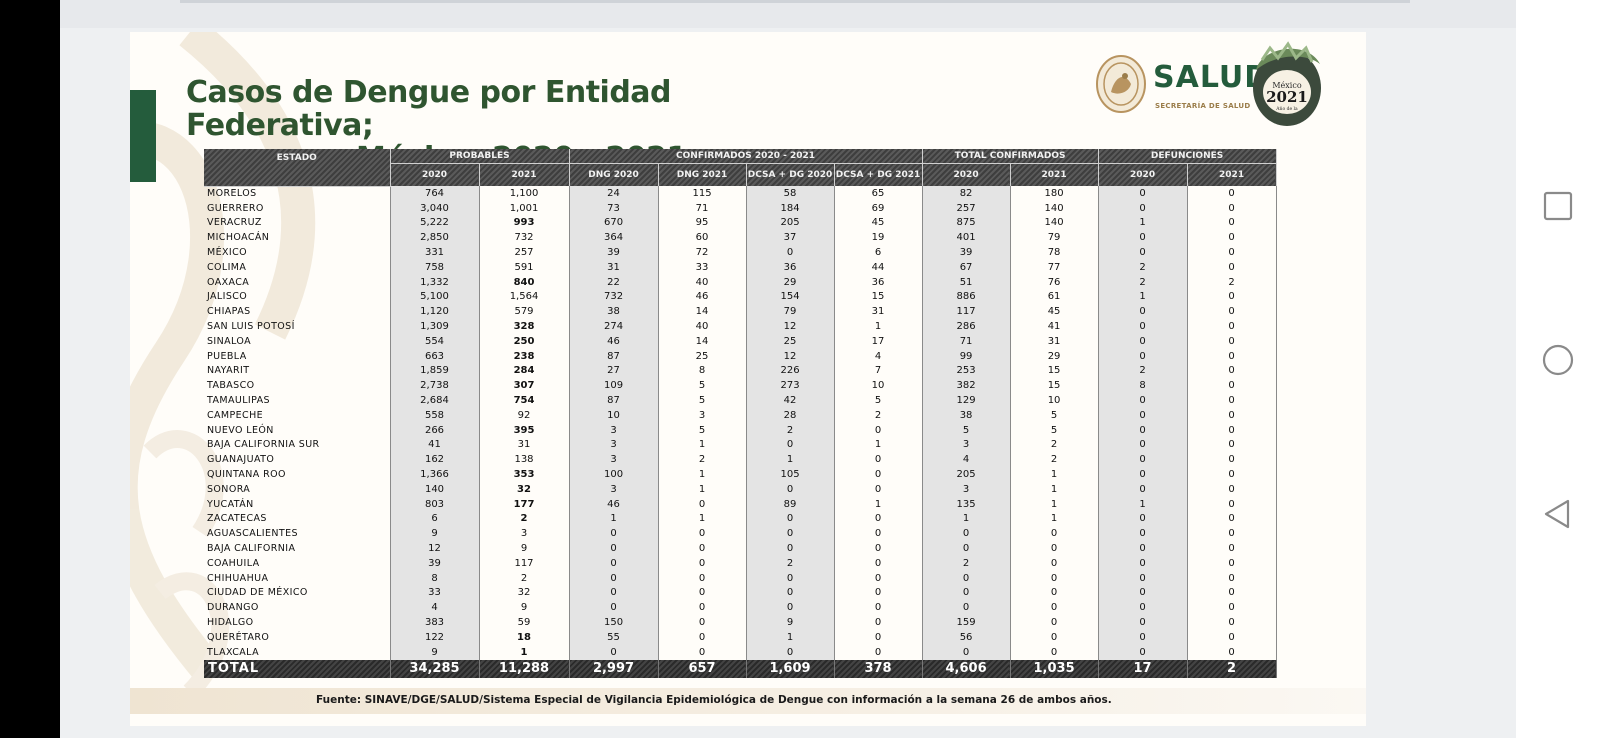  What do you see at coordinates (297, 579) in the screenshot?
I see `state-name-cell: CHIHUAHUA` at bounding box center [297, 579].